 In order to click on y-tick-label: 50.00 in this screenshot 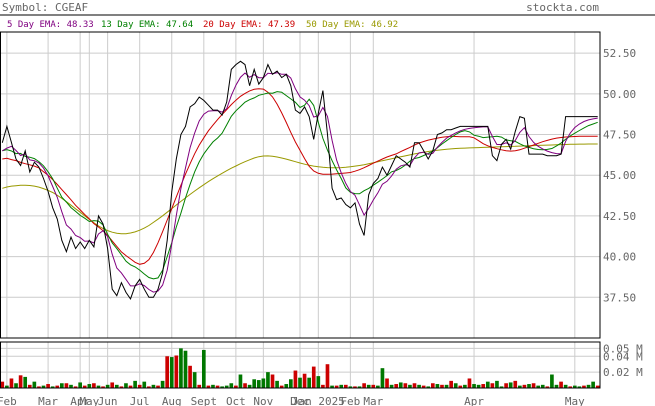, I will do `click(619, 94)`.